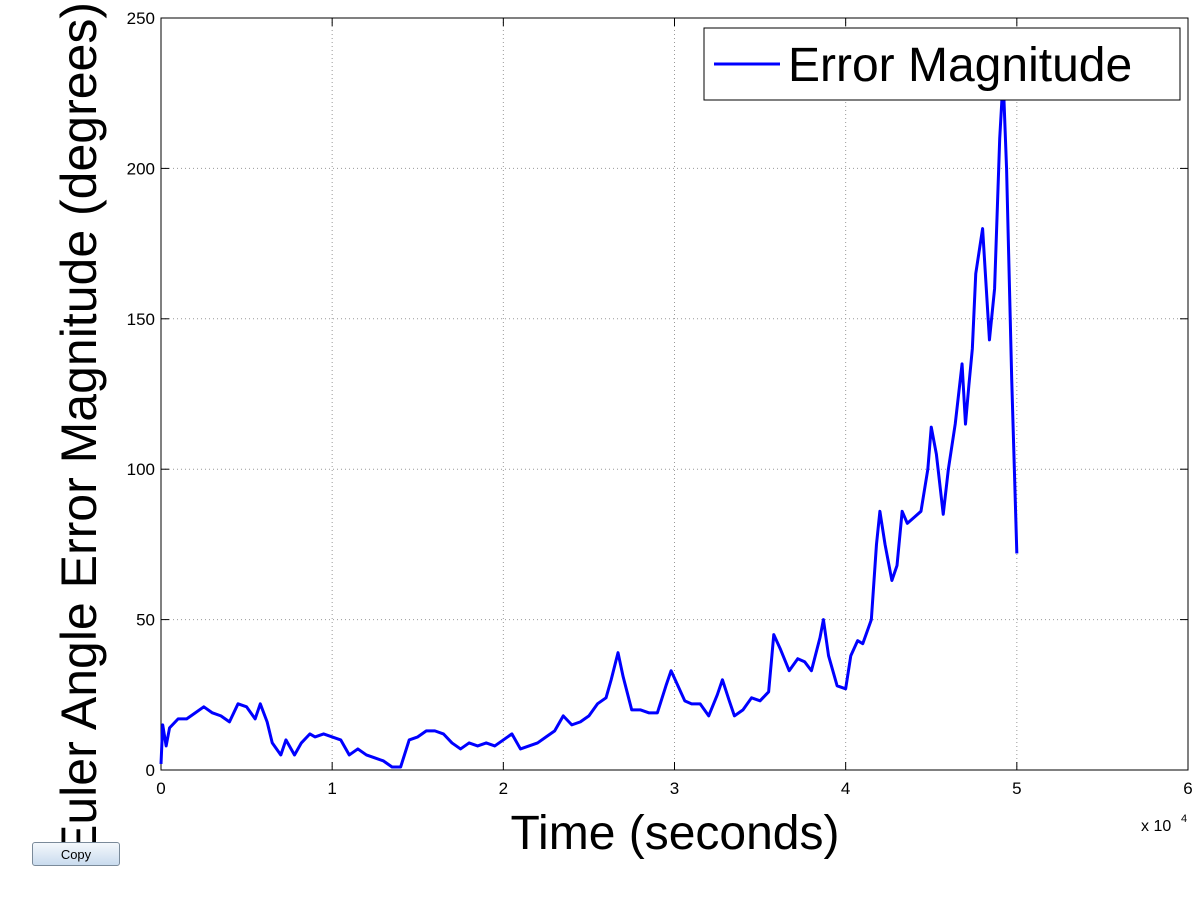 This screenshot has height=900, width=1200. Describe the element at coordinates (503, 788) in the screenshot. I see `x-tick-label: 2` at that location.